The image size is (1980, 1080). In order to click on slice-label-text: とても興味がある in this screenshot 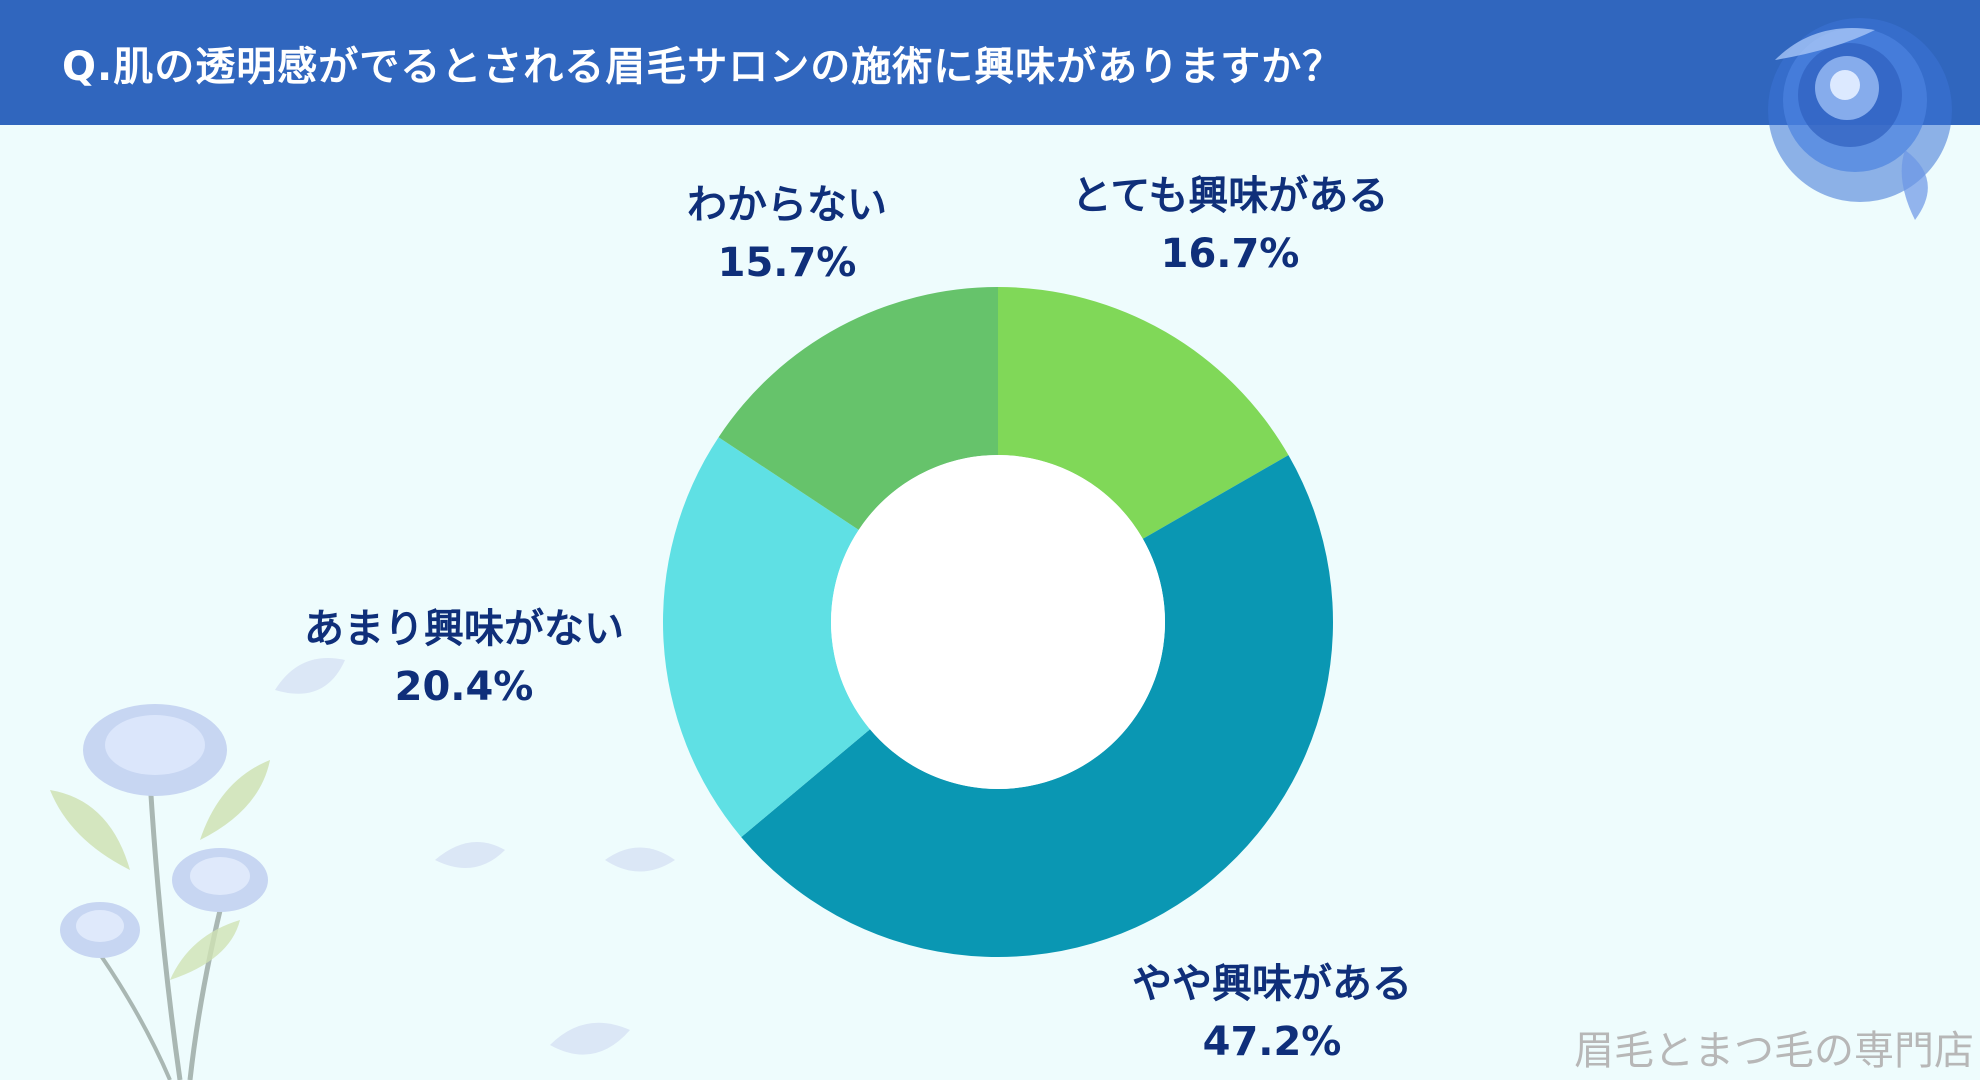, I will do `click(1230, 196)`.